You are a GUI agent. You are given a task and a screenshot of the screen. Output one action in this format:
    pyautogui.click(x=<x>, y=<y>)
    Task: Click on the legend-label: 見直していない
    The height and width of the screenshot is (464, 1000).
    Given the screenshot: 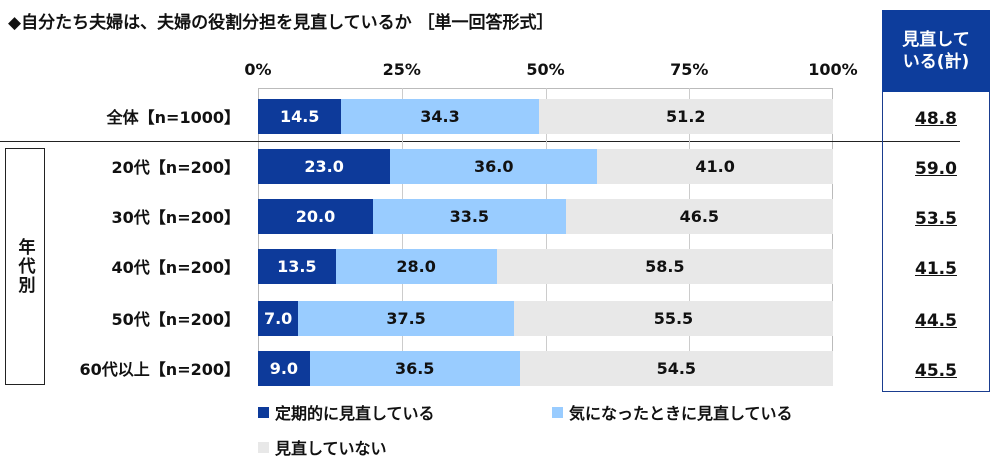 What is the action you would take?
    pyautogui.click(x=331, y=448)
    